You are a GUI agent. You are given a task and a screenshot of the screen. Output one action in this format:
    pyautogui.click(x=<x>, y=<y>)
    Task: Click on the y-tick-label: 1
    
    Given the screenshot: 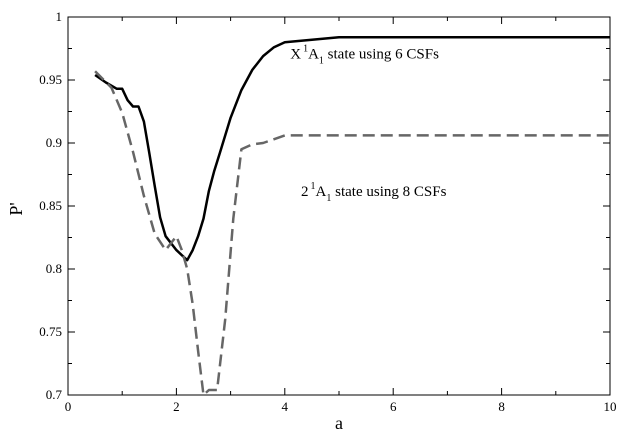 What is the action you would take?
    pyautogui.click(x=59, y=16)
    